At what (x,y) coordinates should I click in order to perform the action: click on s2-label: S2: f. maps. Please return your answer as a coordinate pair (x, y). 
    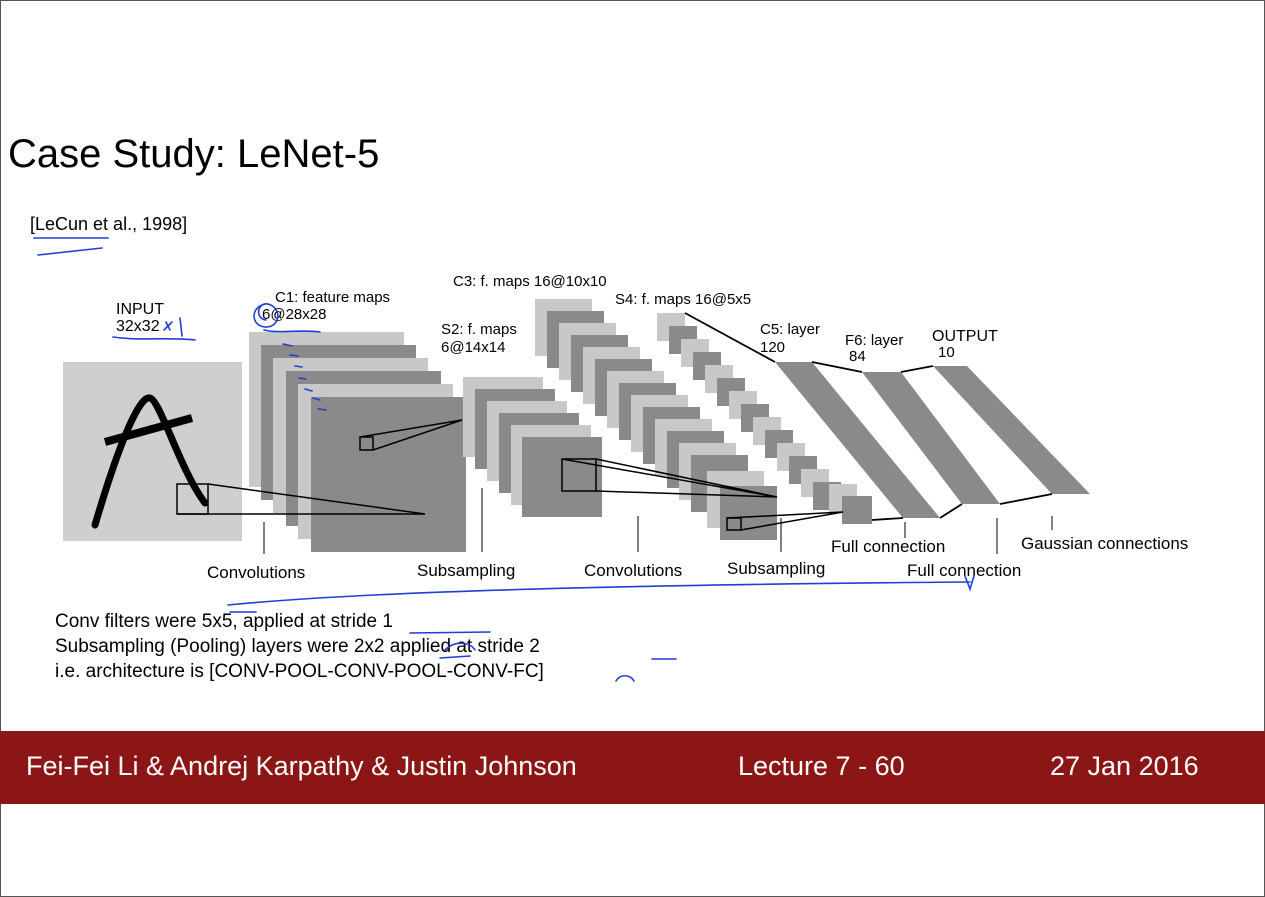
    Looking at the image, I should click on (479, 329).